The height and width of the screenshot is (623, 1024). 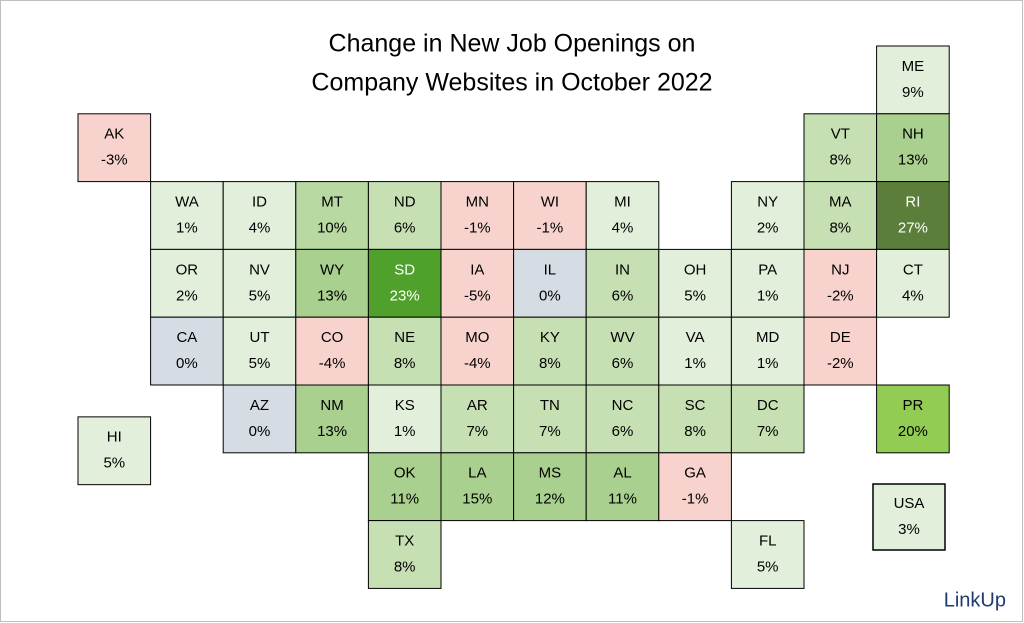 I want to click on value-label: -2%, so click(x=840, y=363).